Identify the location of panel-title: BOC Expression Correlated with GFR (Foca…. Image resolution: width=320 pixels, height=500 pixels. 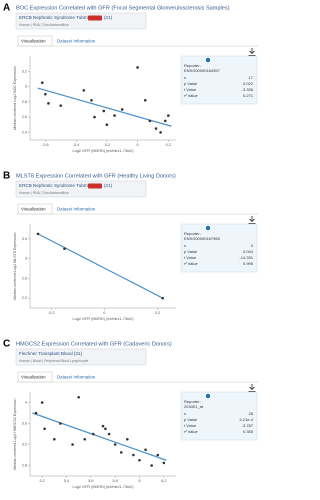
(123, 8).